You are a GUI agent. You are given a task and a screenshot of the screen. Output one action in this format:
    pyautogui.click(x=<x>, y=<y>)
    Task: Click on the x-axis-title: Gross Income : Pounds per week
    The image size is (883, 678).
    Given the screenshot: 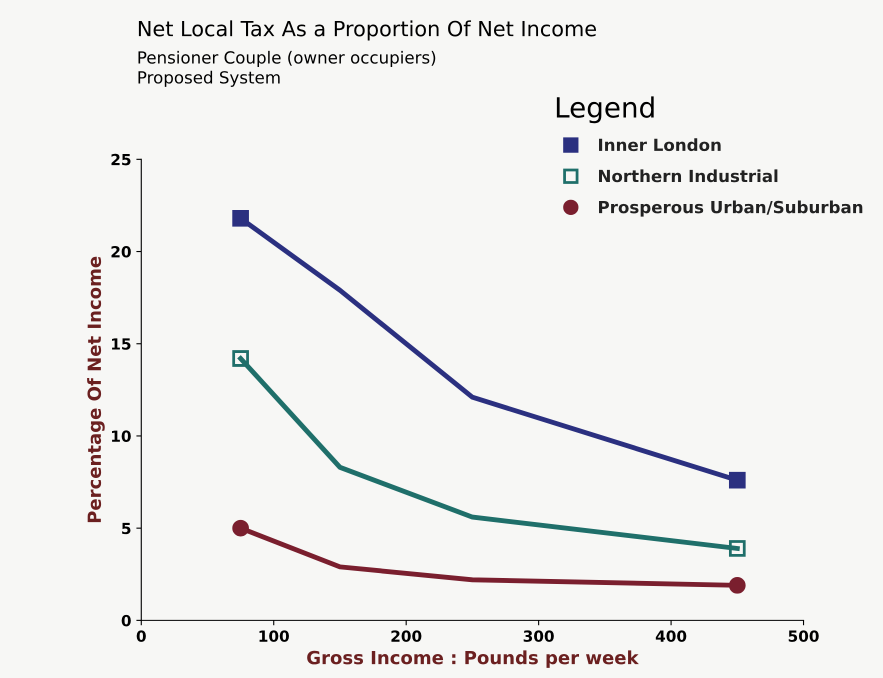 What is the action you would take?
    pyautogui.click(x=473, y=659)
    